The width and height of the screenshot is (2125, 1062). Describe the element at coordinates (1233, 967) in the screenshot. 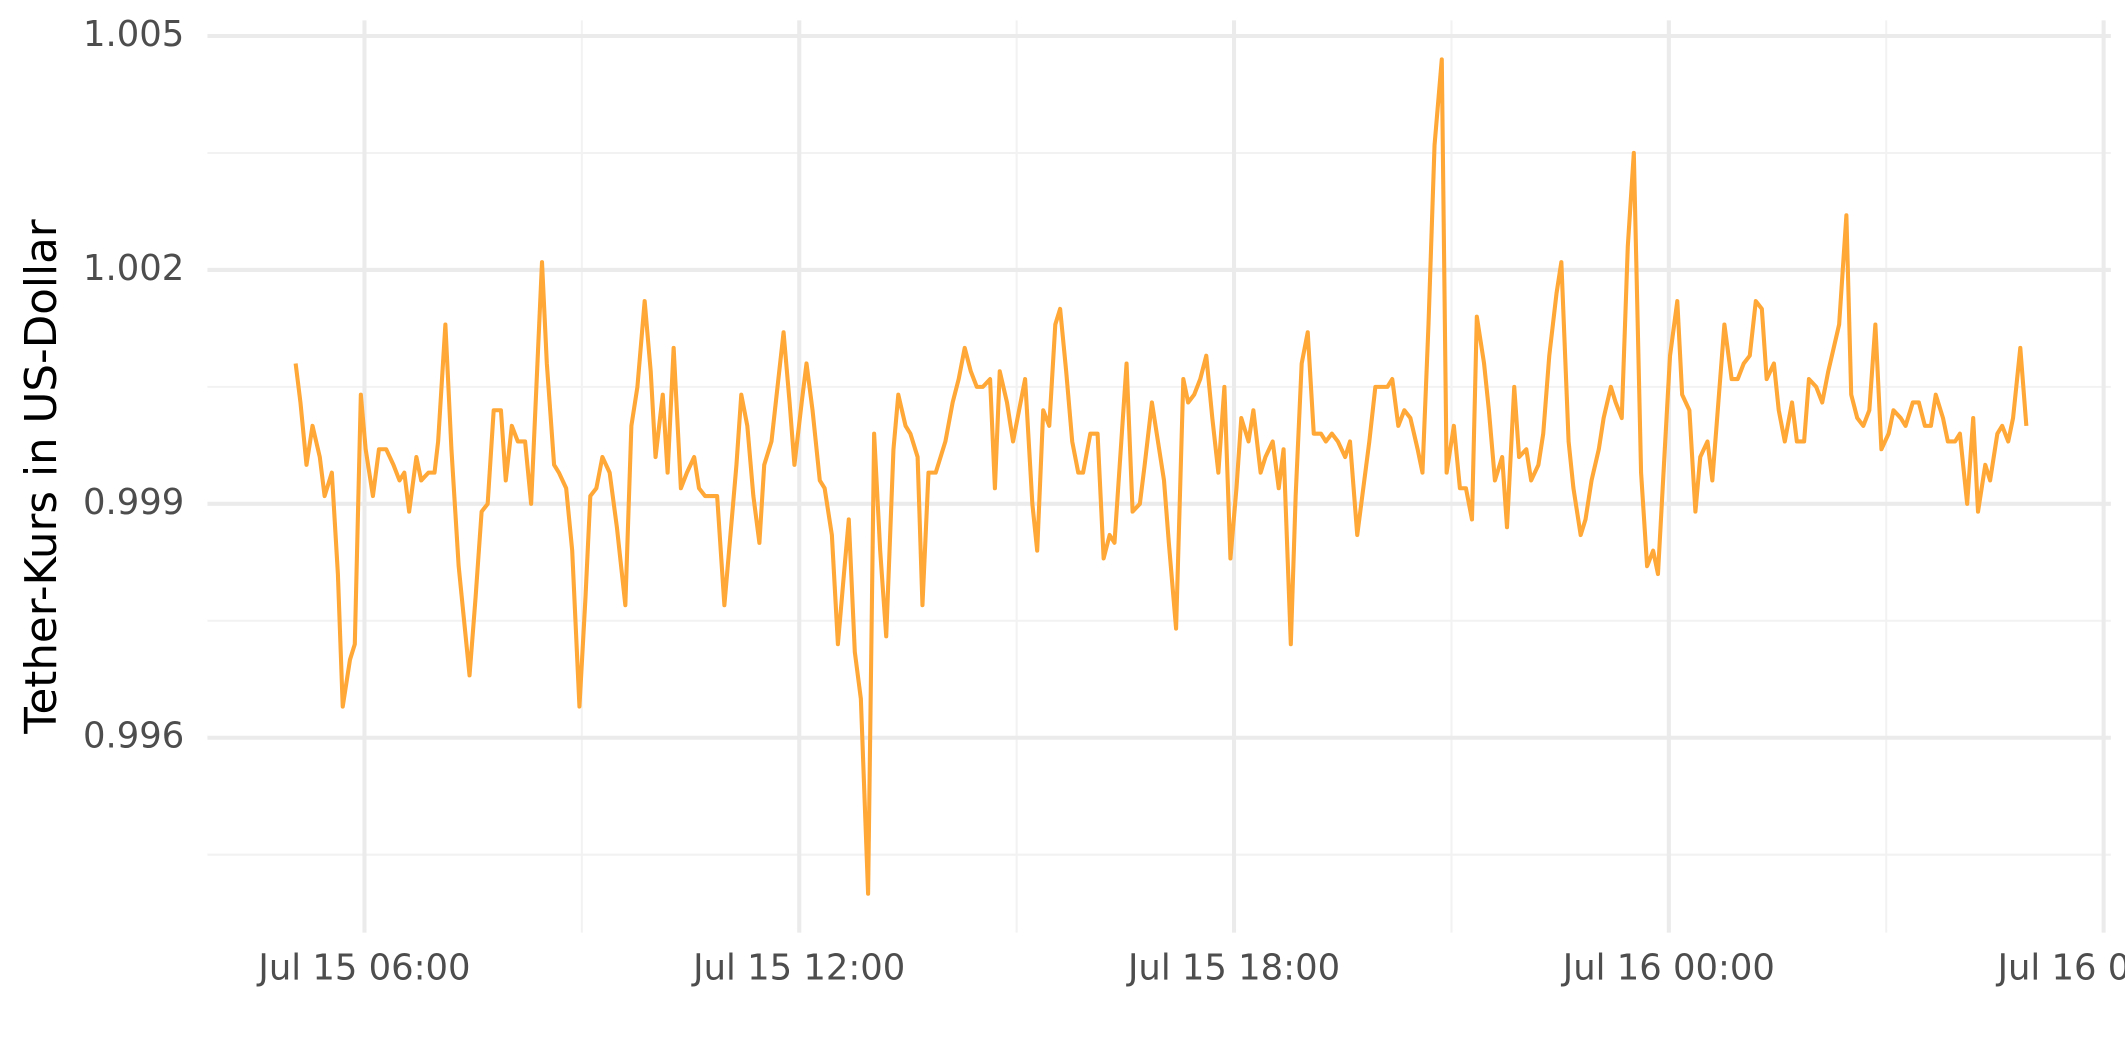

I see `x-tick-label: Jul 15 18:00` at that location.